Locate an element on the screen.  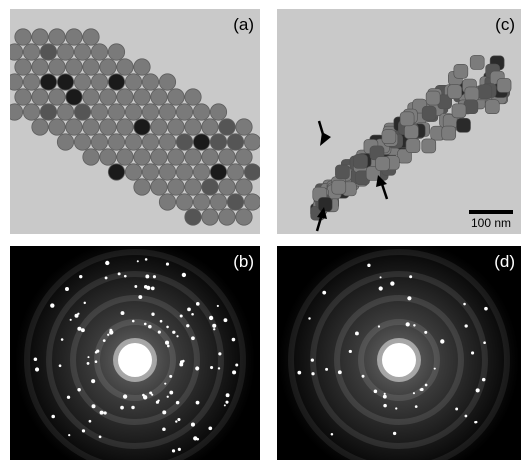
scale-bar: 100 nm is located at coordinates (491, 220).